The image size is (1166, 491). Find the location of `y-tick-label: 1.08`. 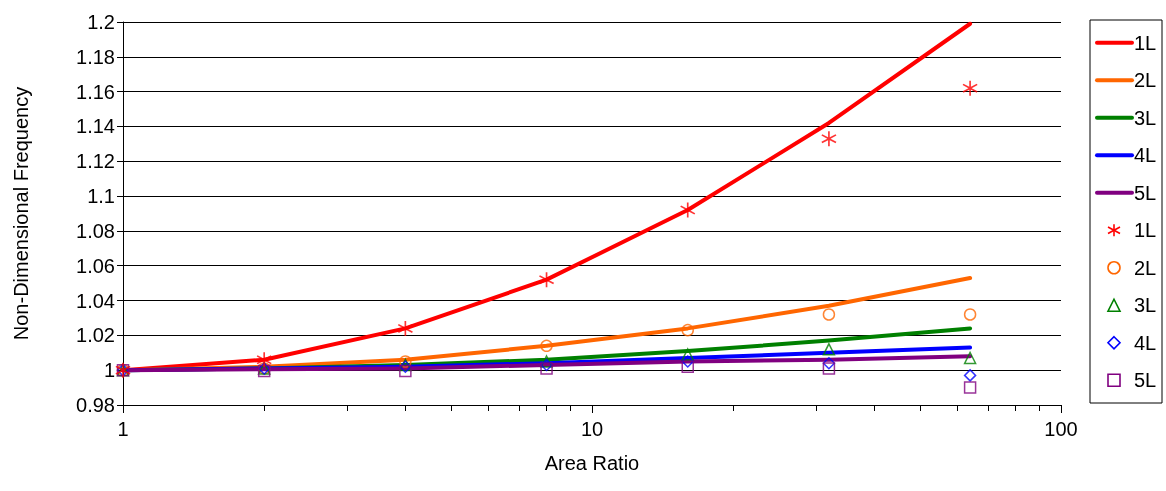

y-tick-label: 1.08 is located at coordinates (95, 230).